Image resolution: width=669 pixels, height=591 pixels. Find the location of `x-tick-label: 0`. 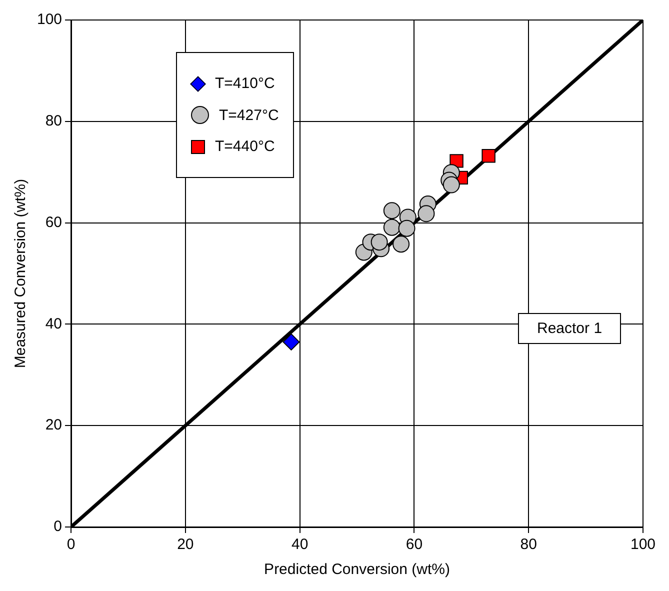

x-tick-label: 0 is located at coordinates (71, 545).